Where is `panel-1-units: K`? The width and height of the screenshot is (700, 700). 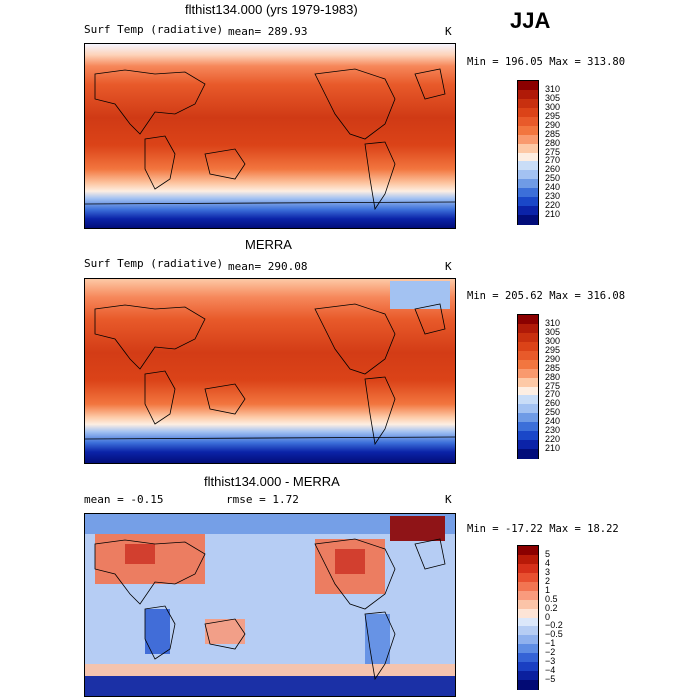
panel-1-units: K is located at coordinates (448, 31).